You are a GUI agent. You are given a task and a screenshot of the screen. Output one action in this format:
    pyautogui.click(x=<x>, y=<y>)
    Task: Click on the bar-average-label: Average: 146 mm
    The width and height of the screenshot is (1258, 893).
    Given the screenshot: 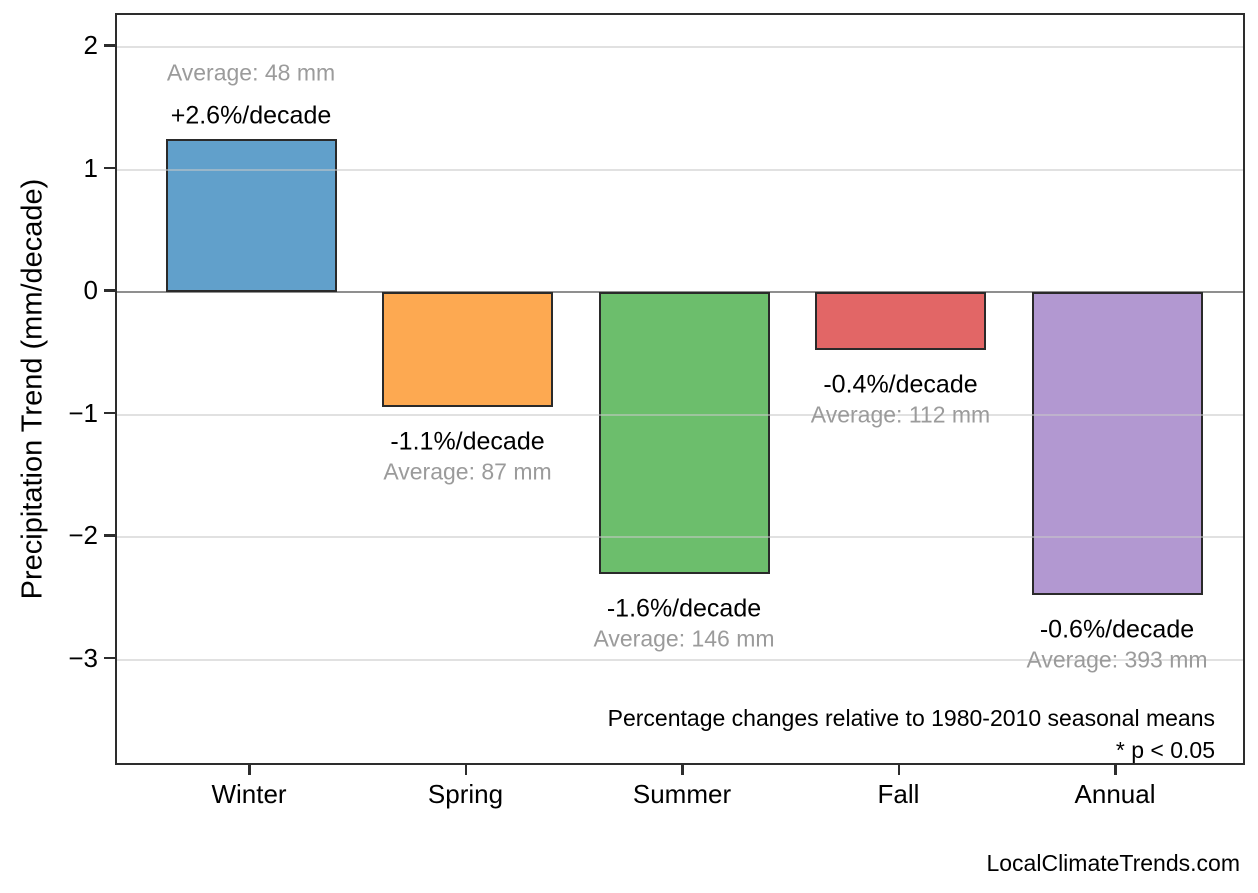 What is the action you would take?
    pyautogui.click(x=684, y=638)
    